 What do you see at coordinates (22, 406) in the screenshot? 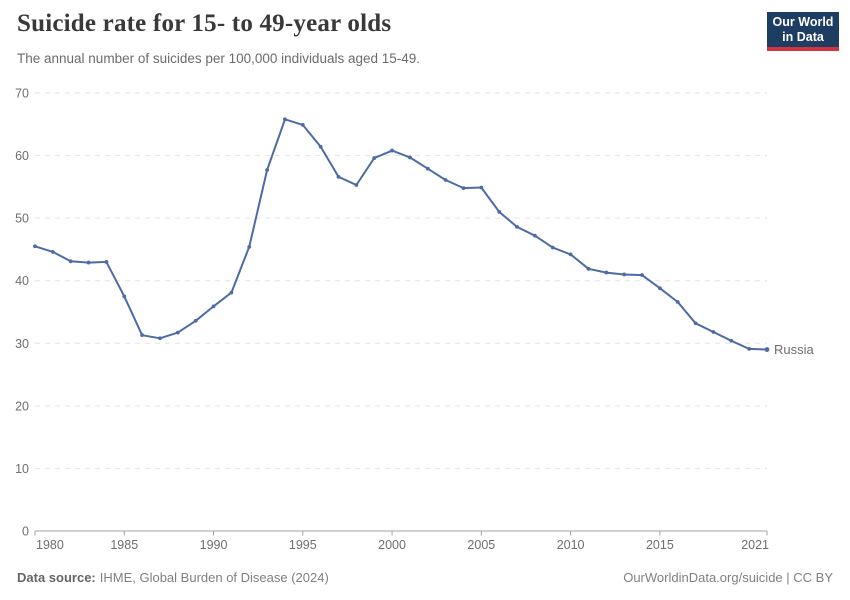
I see `y-axis-label: 20` at bounding box center [22, 406].